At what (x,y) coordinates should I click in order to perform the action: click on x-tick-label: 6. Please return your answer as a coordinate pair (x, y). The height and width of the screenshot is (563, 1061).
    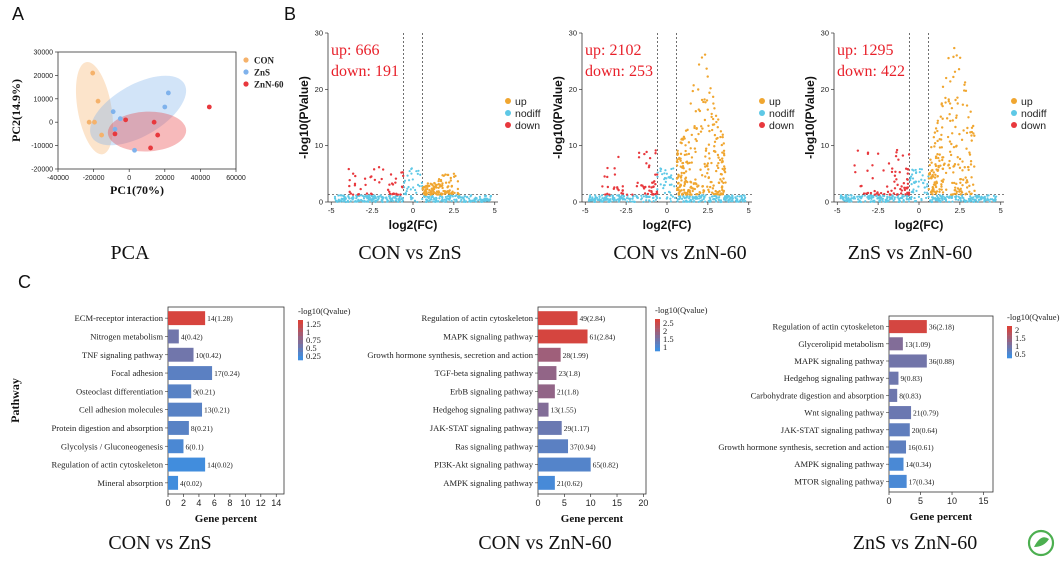
    Looking at the image, I should click on (214, 503).